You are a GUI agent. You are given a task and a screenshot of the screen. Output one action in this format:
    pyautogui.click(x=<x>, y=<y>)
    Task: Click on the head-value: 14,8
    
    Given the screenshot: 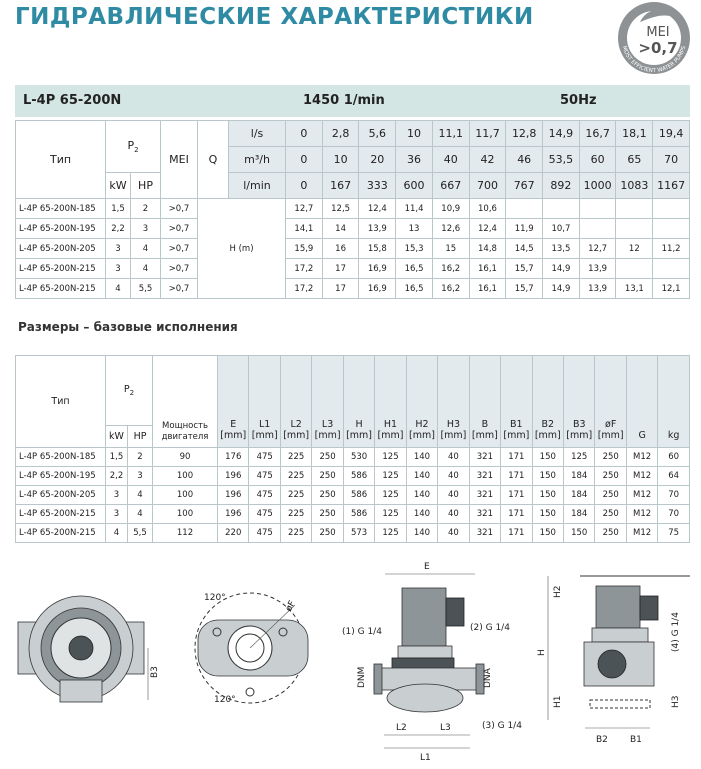 What is the action you would take?
    pyautogui.click(x=487, y=248)
    